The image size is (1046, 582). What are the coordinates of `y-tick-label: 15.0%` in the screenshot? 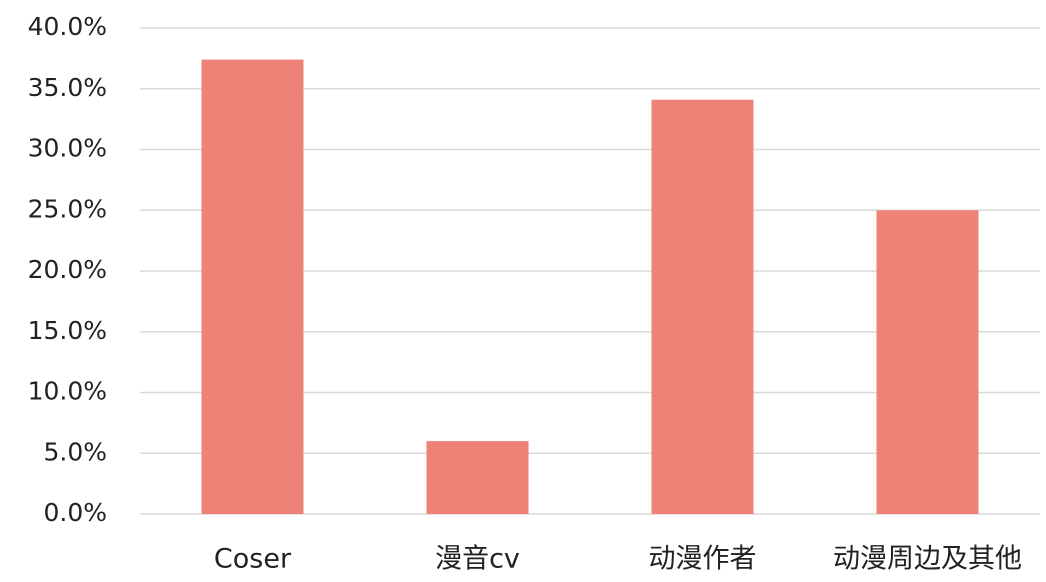 It's located at (67, 330).